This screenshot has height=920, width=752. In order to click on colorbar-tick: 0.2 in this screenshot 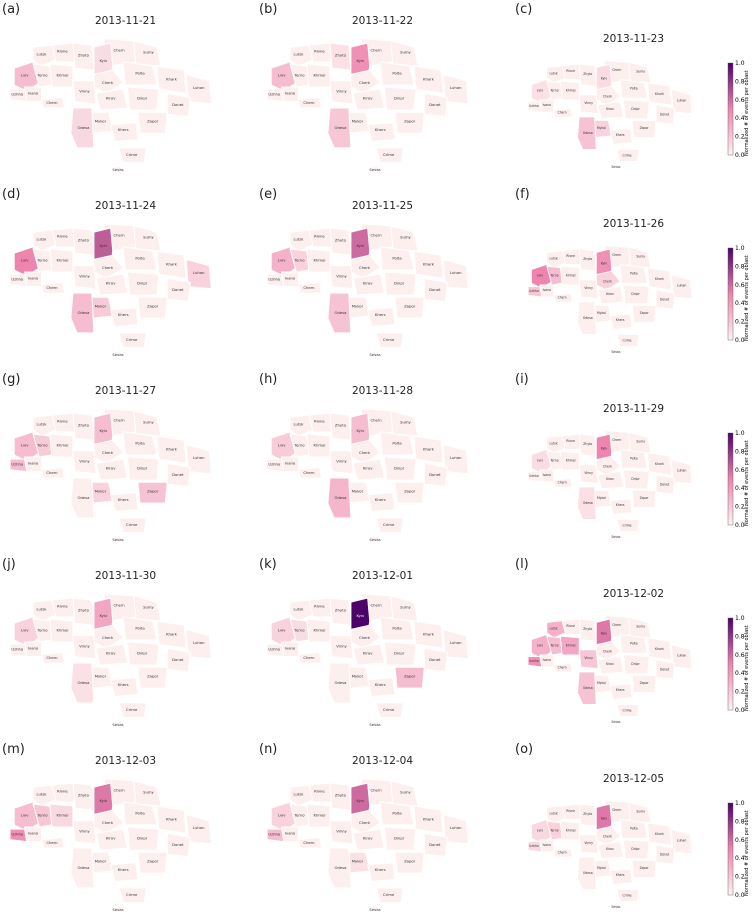, I will do `click(740, 137)`.